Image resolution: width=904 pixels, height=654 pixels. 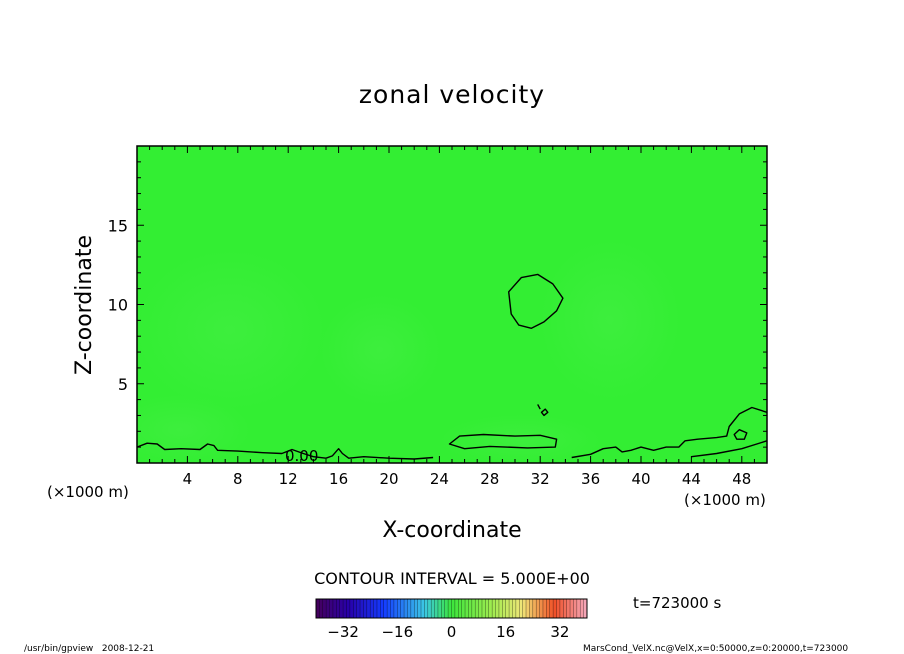 What do you see at coordinates (741, 479) in the screenshot?
I see `x-tick-label: 48` at bounding box center [741, 479].